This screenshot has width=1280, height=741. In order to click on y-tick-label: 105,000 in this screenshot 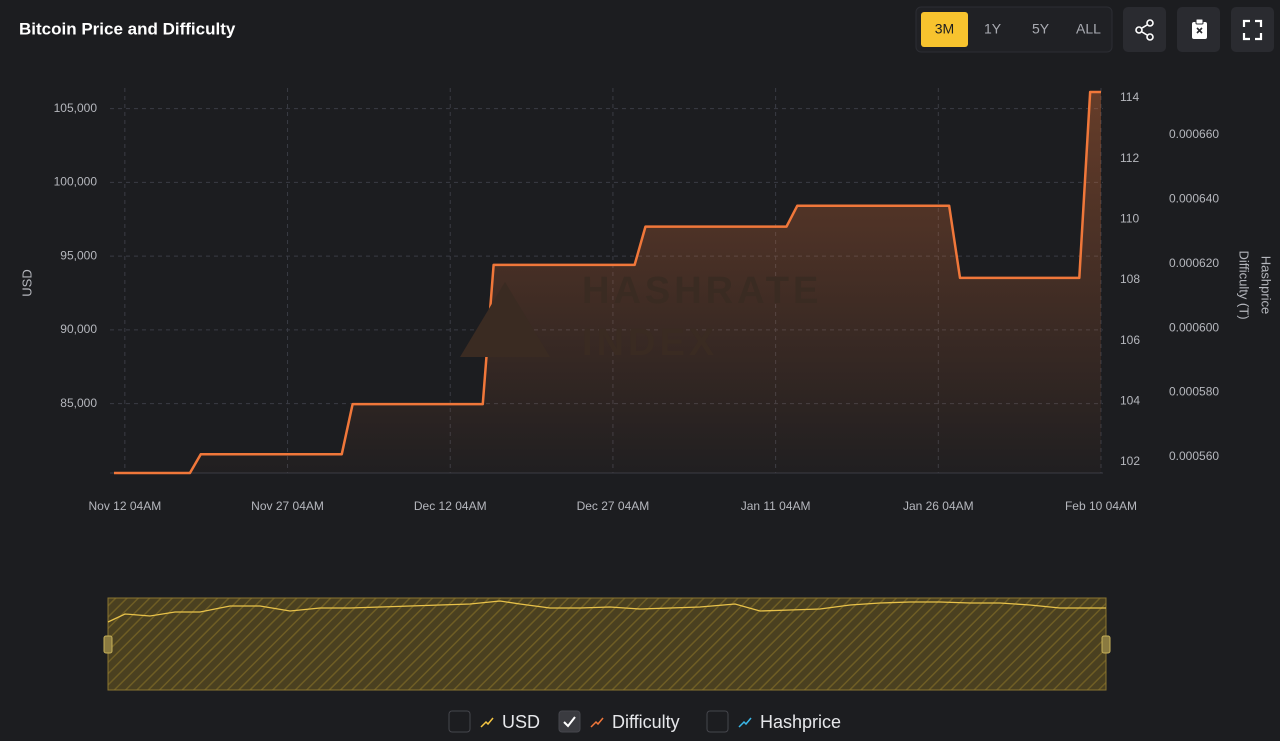, I will do `click(76, 108)`.